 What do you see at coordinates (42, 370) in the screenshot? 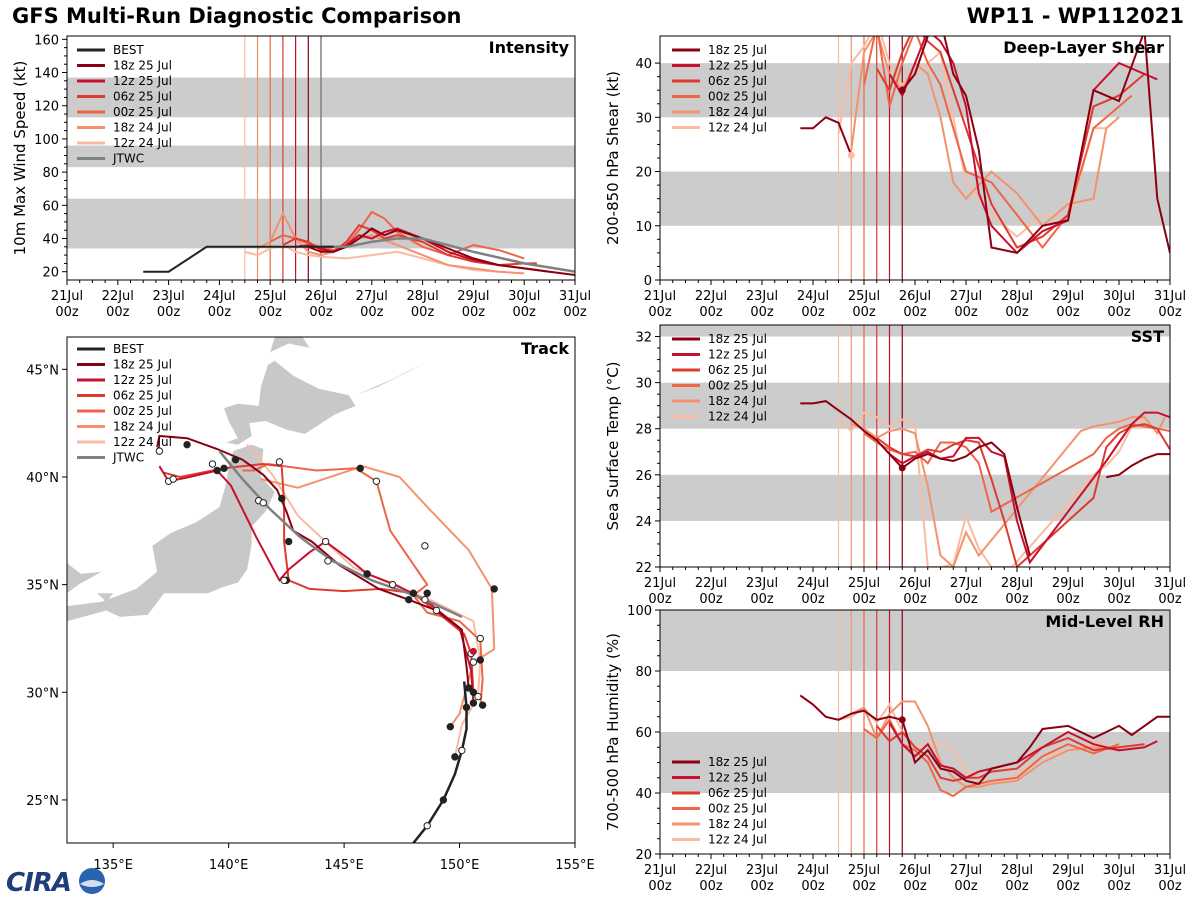
I see `y-tick-label: 45°N` at bounding box center [42, 370].